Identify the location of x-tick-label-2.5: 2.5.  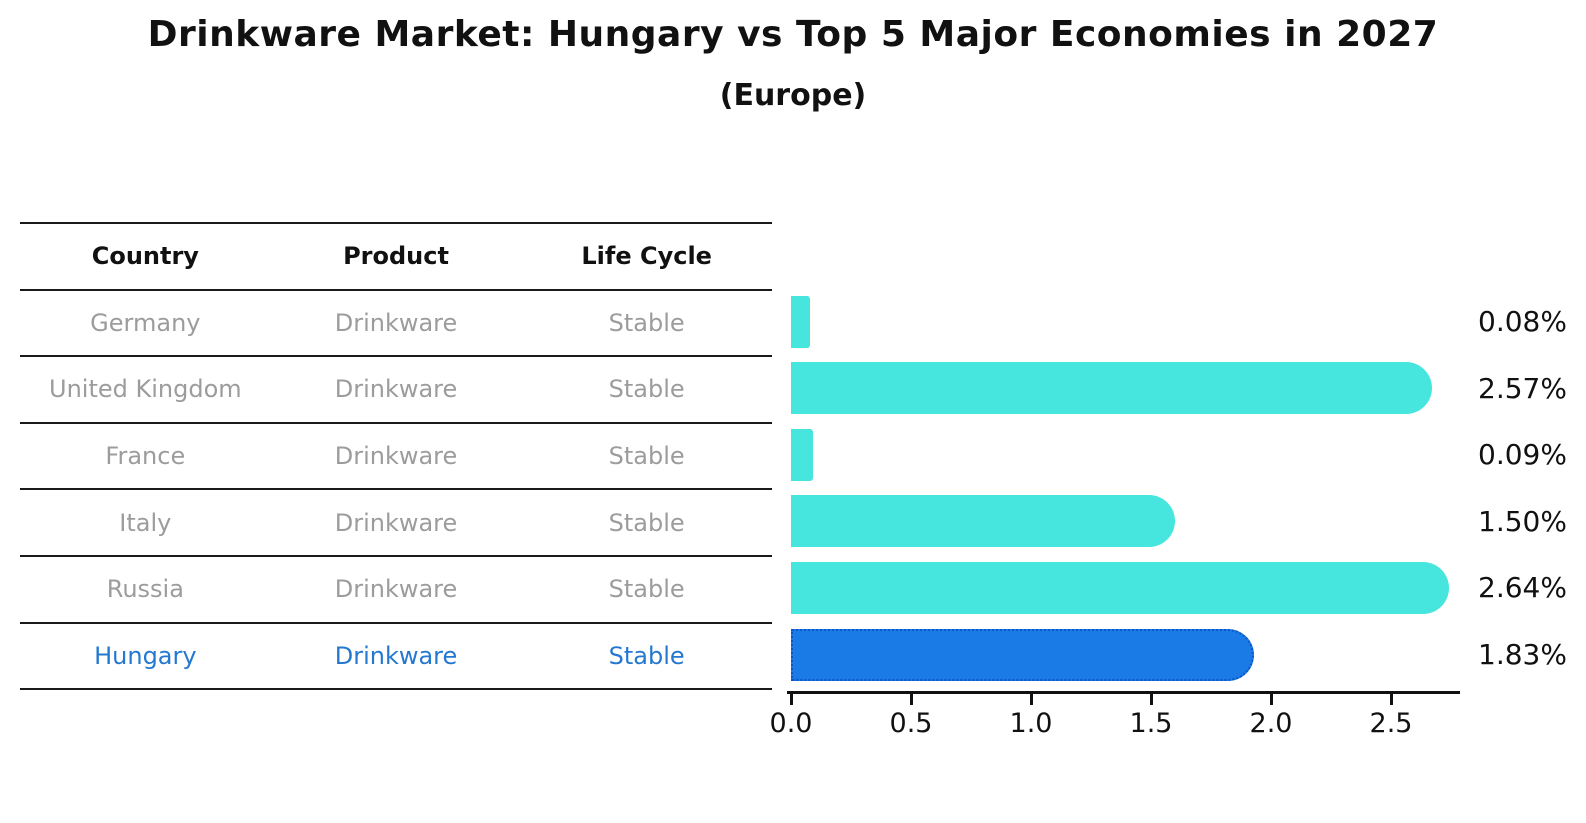
(1391, 723).